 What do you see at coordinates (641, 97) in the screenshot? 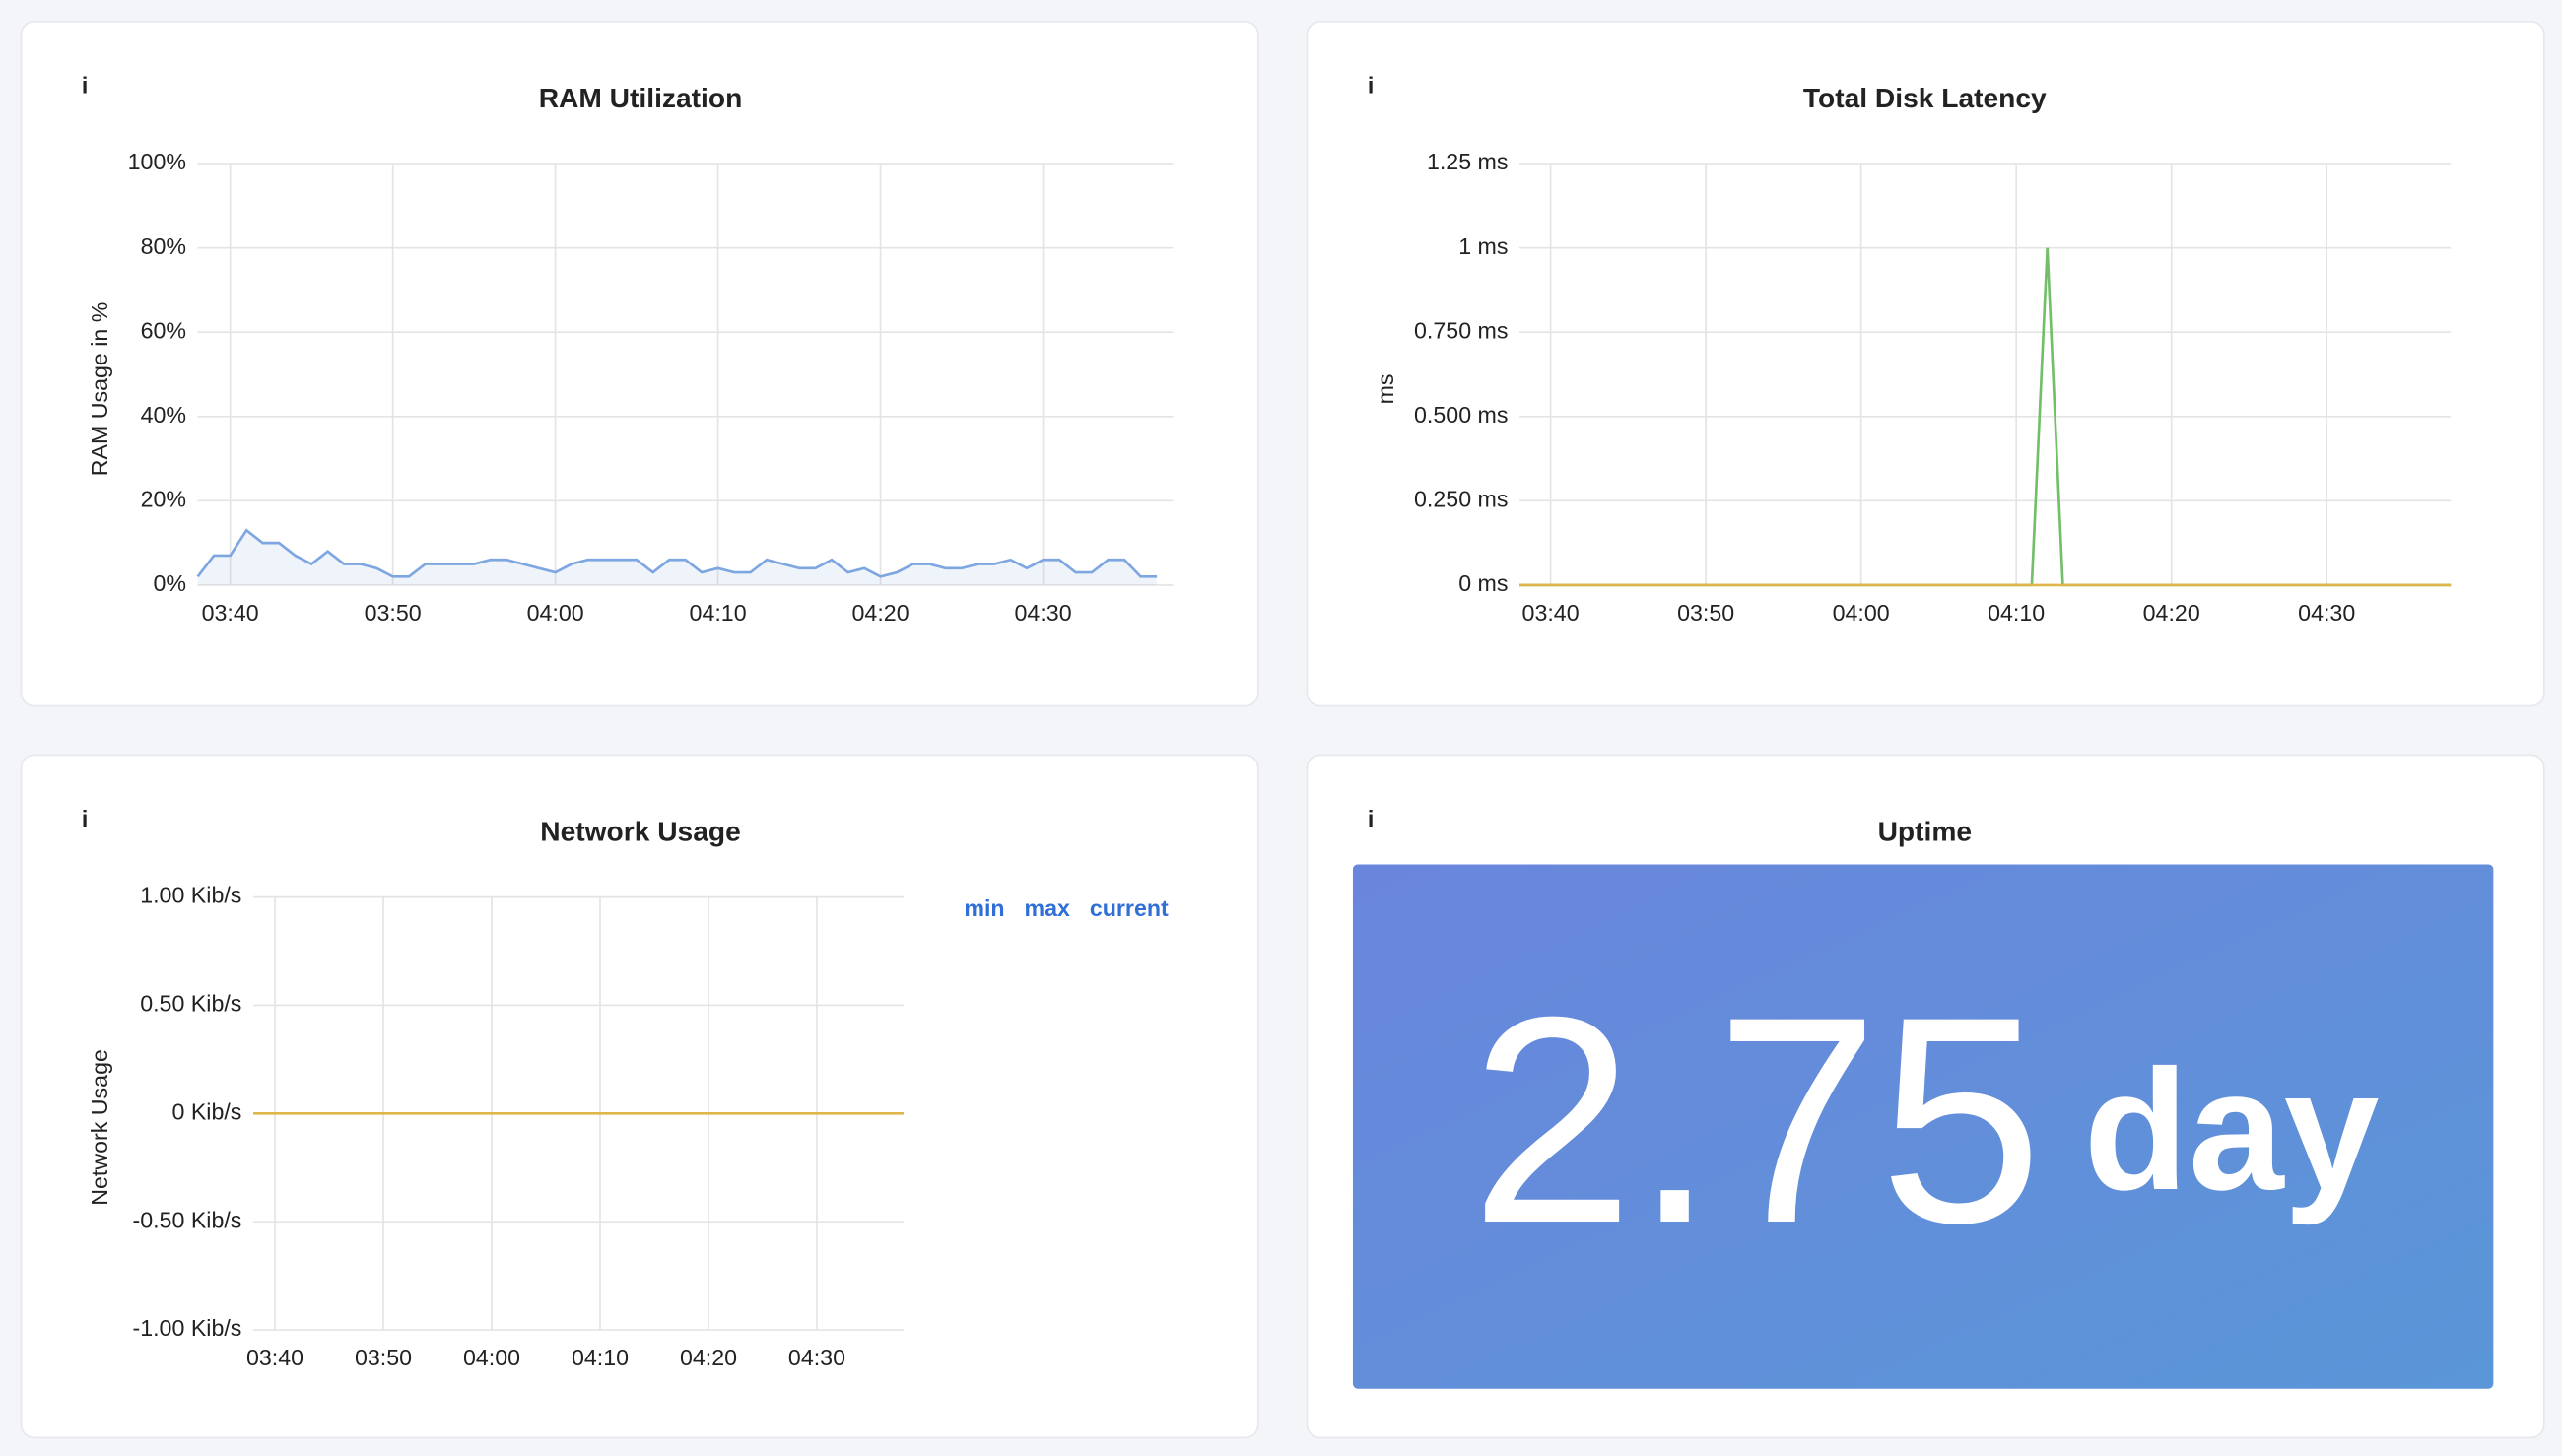
I see `panel-title: RAM Utilization` at bounding box center [641, 97].